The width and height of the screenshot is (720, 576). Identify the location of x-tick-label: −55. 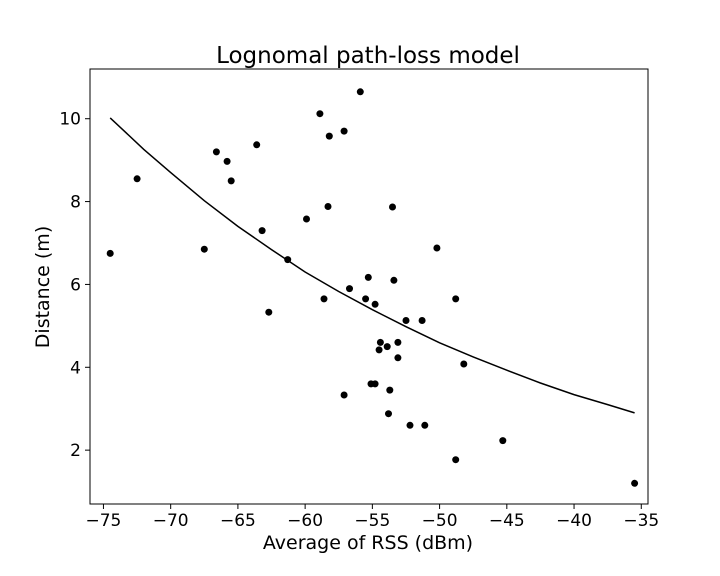
(372, 521).